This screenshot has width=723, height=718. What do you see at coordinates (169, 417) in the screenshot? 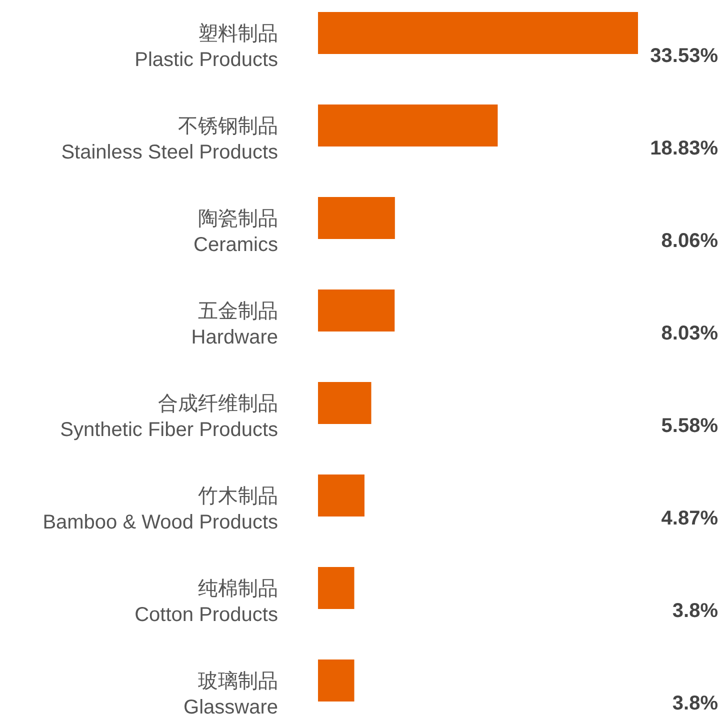
I see `y-tick-label: 合成纤维制品 Synthetic Fiber Products` at bounding box center [169, 417].